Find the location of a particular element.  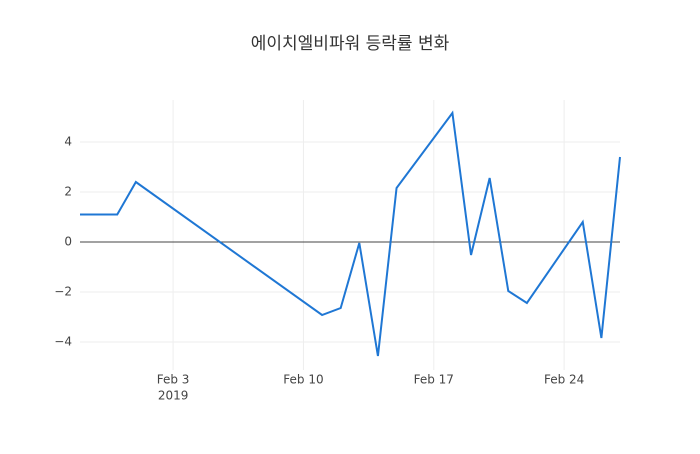

y-tick-label: 2 is located at coordinates (68, 192).